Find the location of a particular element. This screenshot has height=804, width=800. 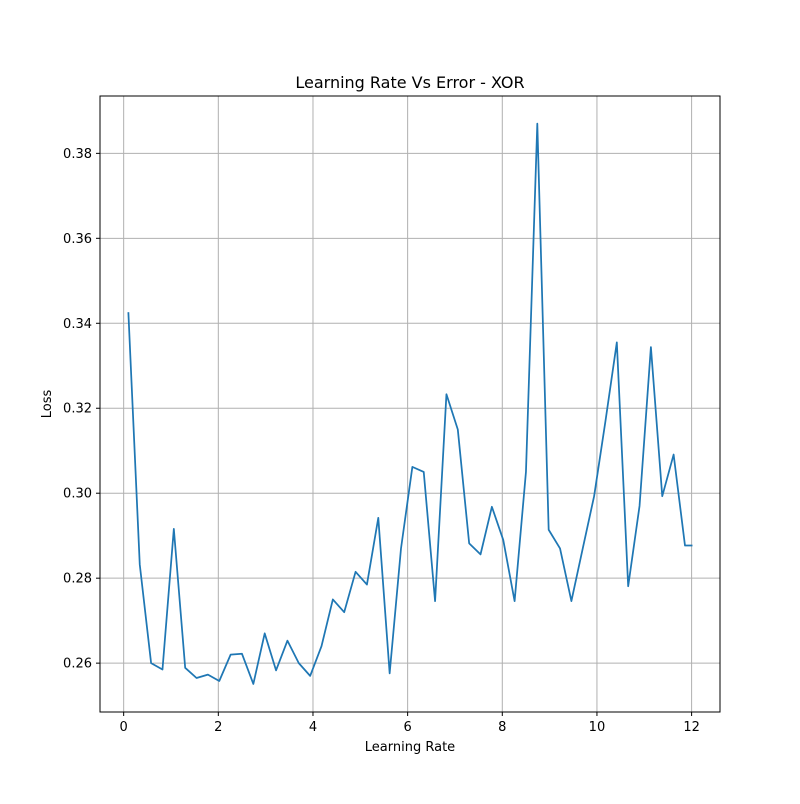

x-tick-label: 0 is located at coordinates (124, 727).